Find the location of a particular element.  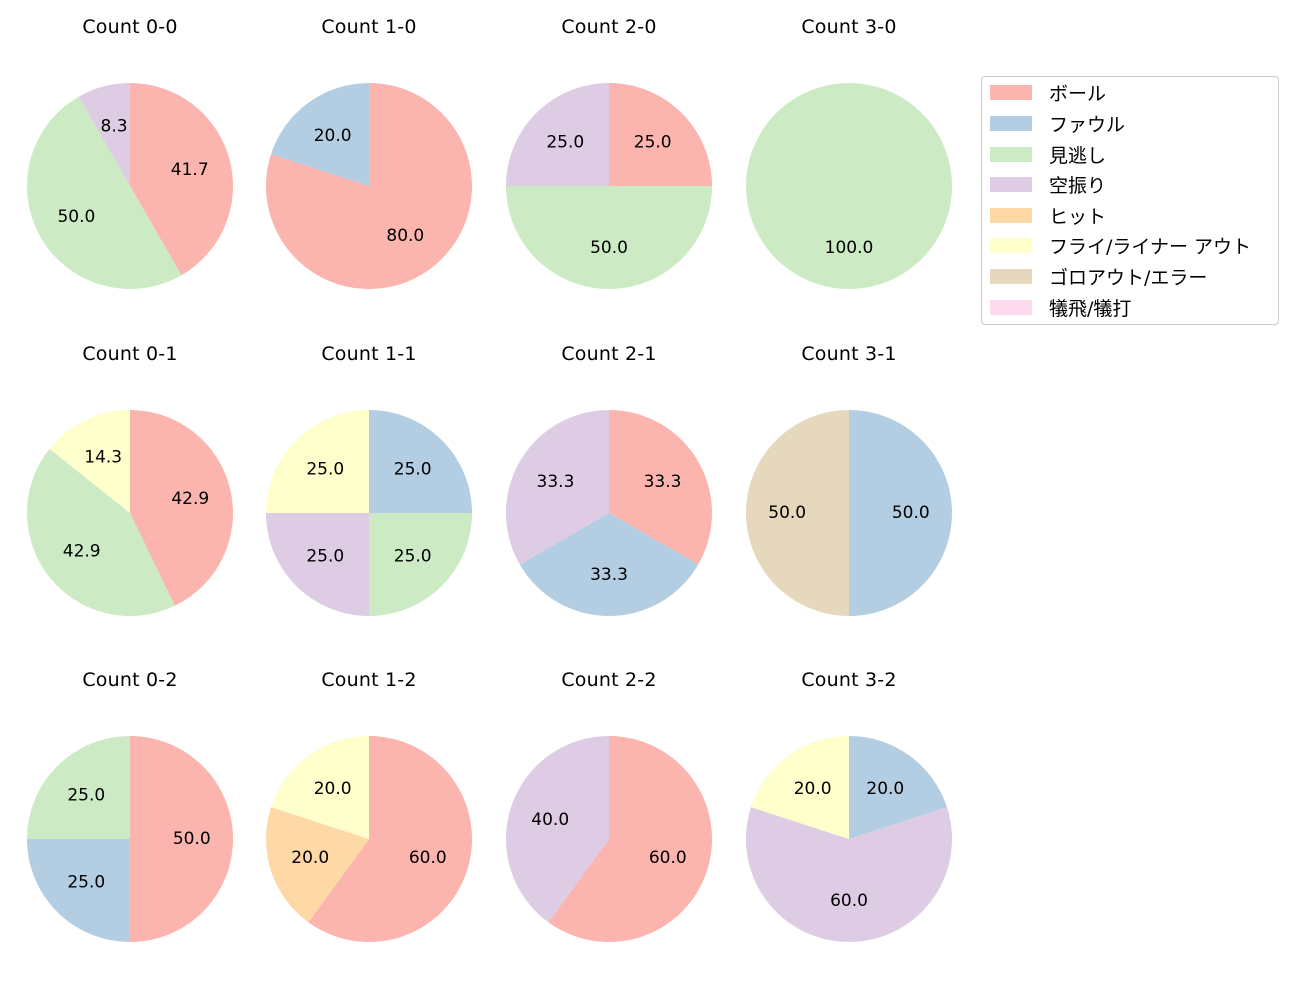

pie-panel: Count 0-0 41.7 50.0 8.3 is located at coordinates (130, 160).